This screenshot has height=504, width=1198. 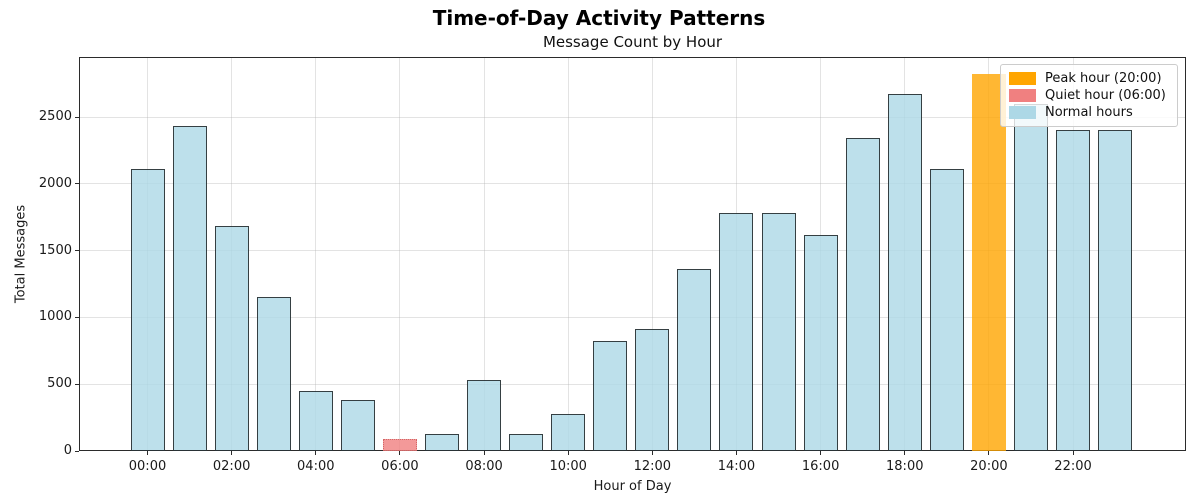 I want to click on bar-08:00, so click(x=484, y=415).